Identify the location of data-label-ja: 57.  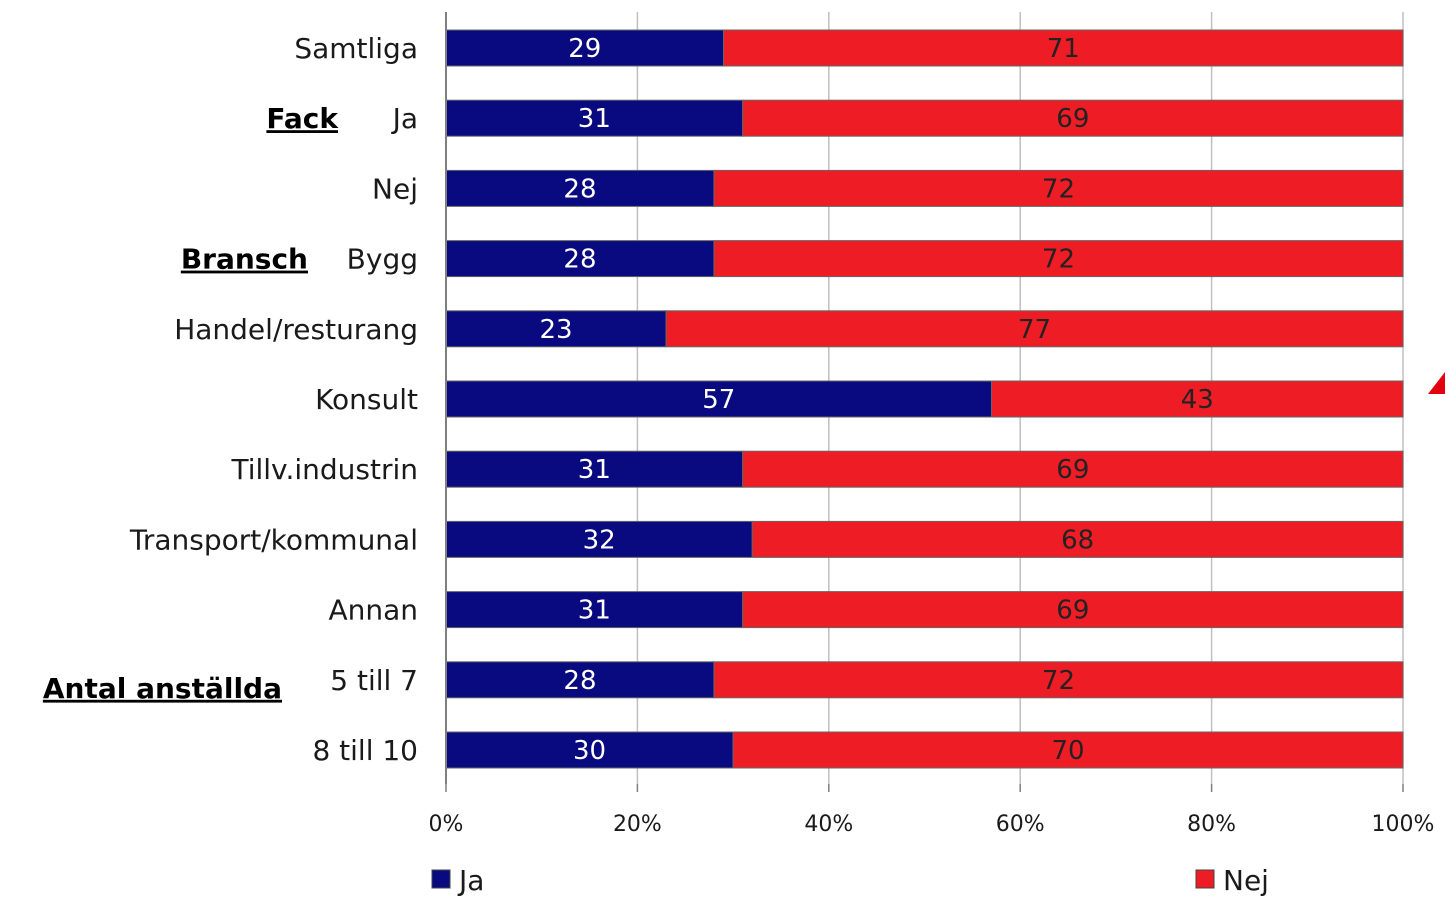
(718, 400).